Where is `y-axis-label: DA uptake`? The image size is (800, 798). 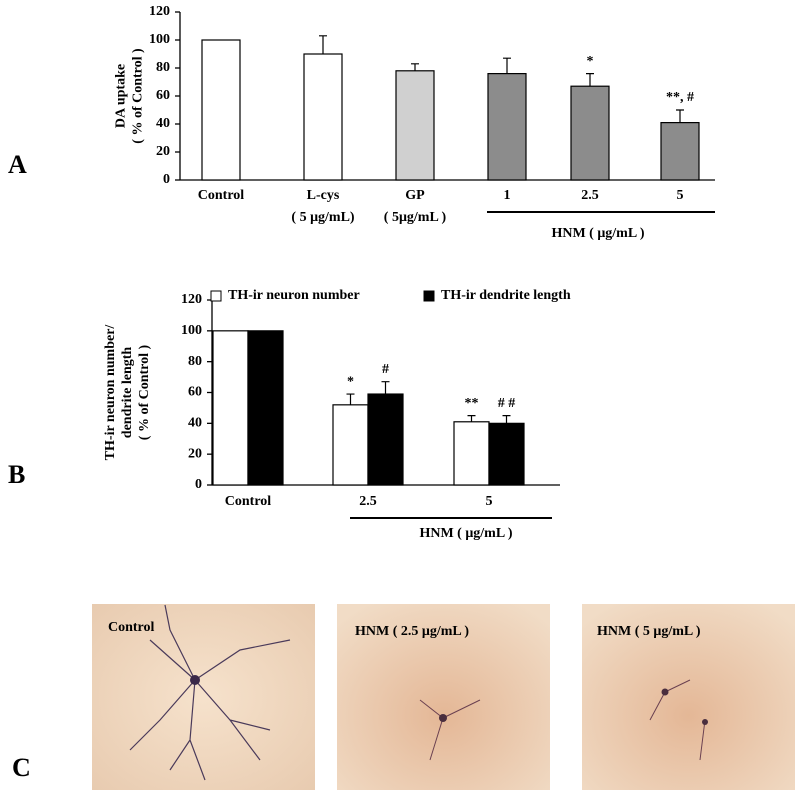 y-axis-label: DA uptake is located at coordinates (121, 96).